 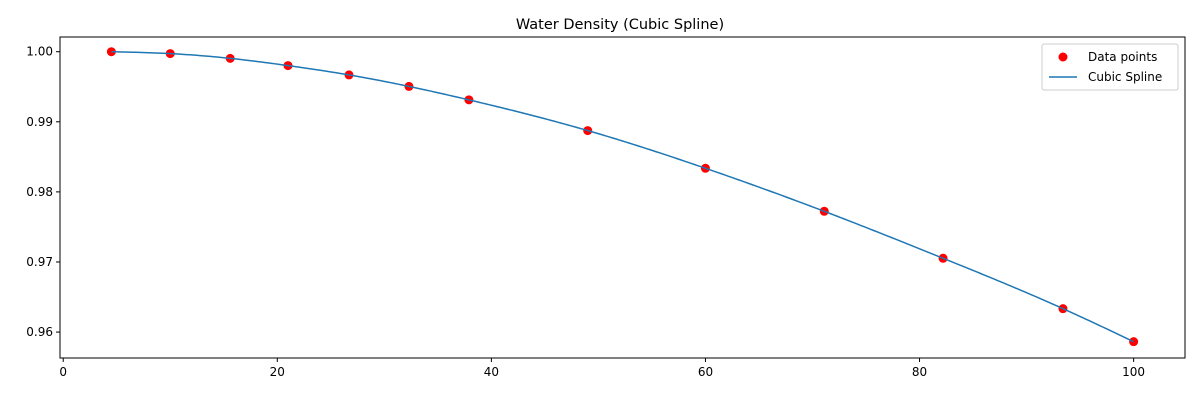 What do you see at coordinates (39, 192) in the screenshot?
I see `y-tick-label: 0.98` at bounding box center [39, 192].